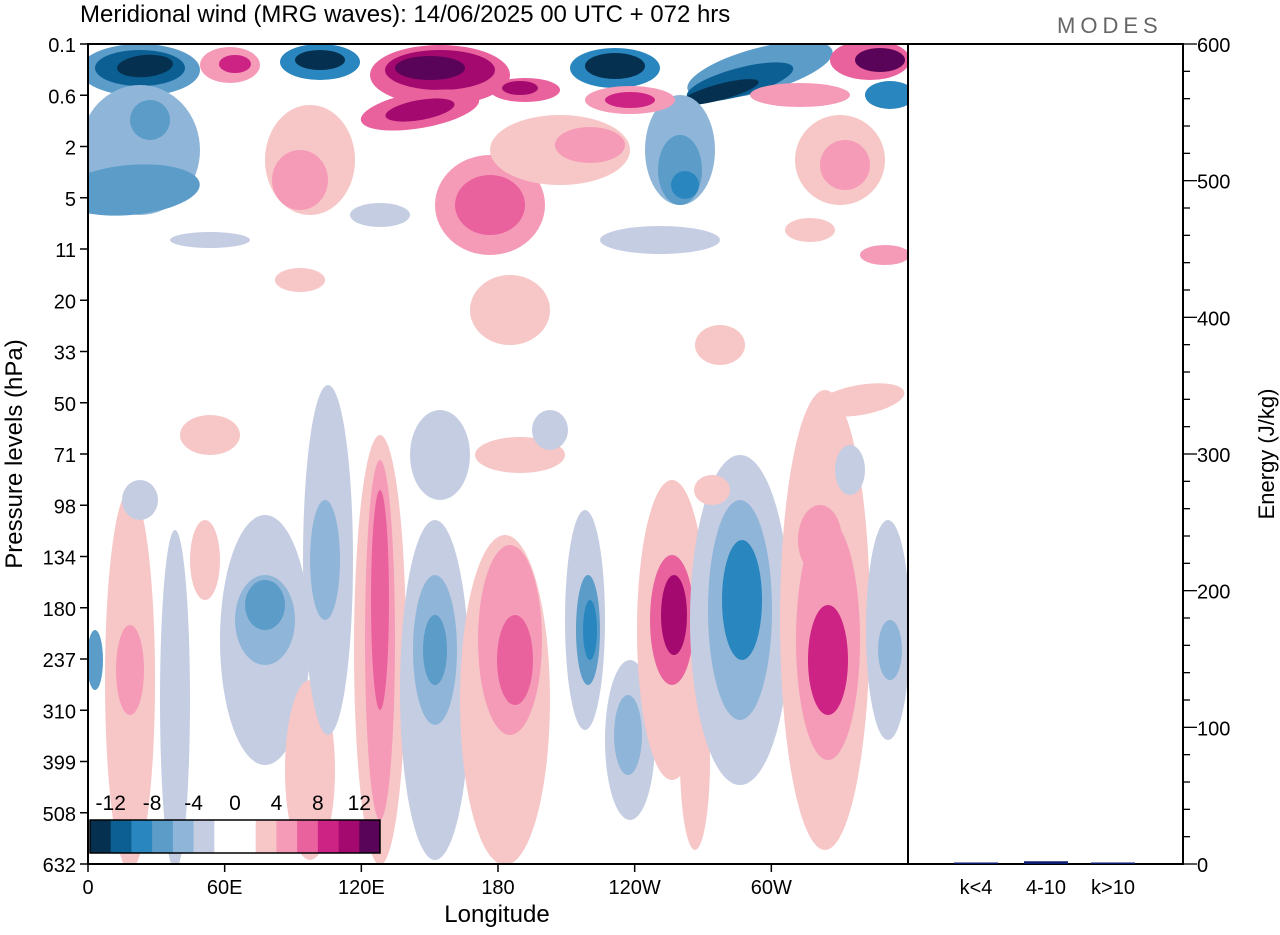  Describe the element at coordinates (59, 661) in the screenshot. I see `y-tick-label: 237` at that location.